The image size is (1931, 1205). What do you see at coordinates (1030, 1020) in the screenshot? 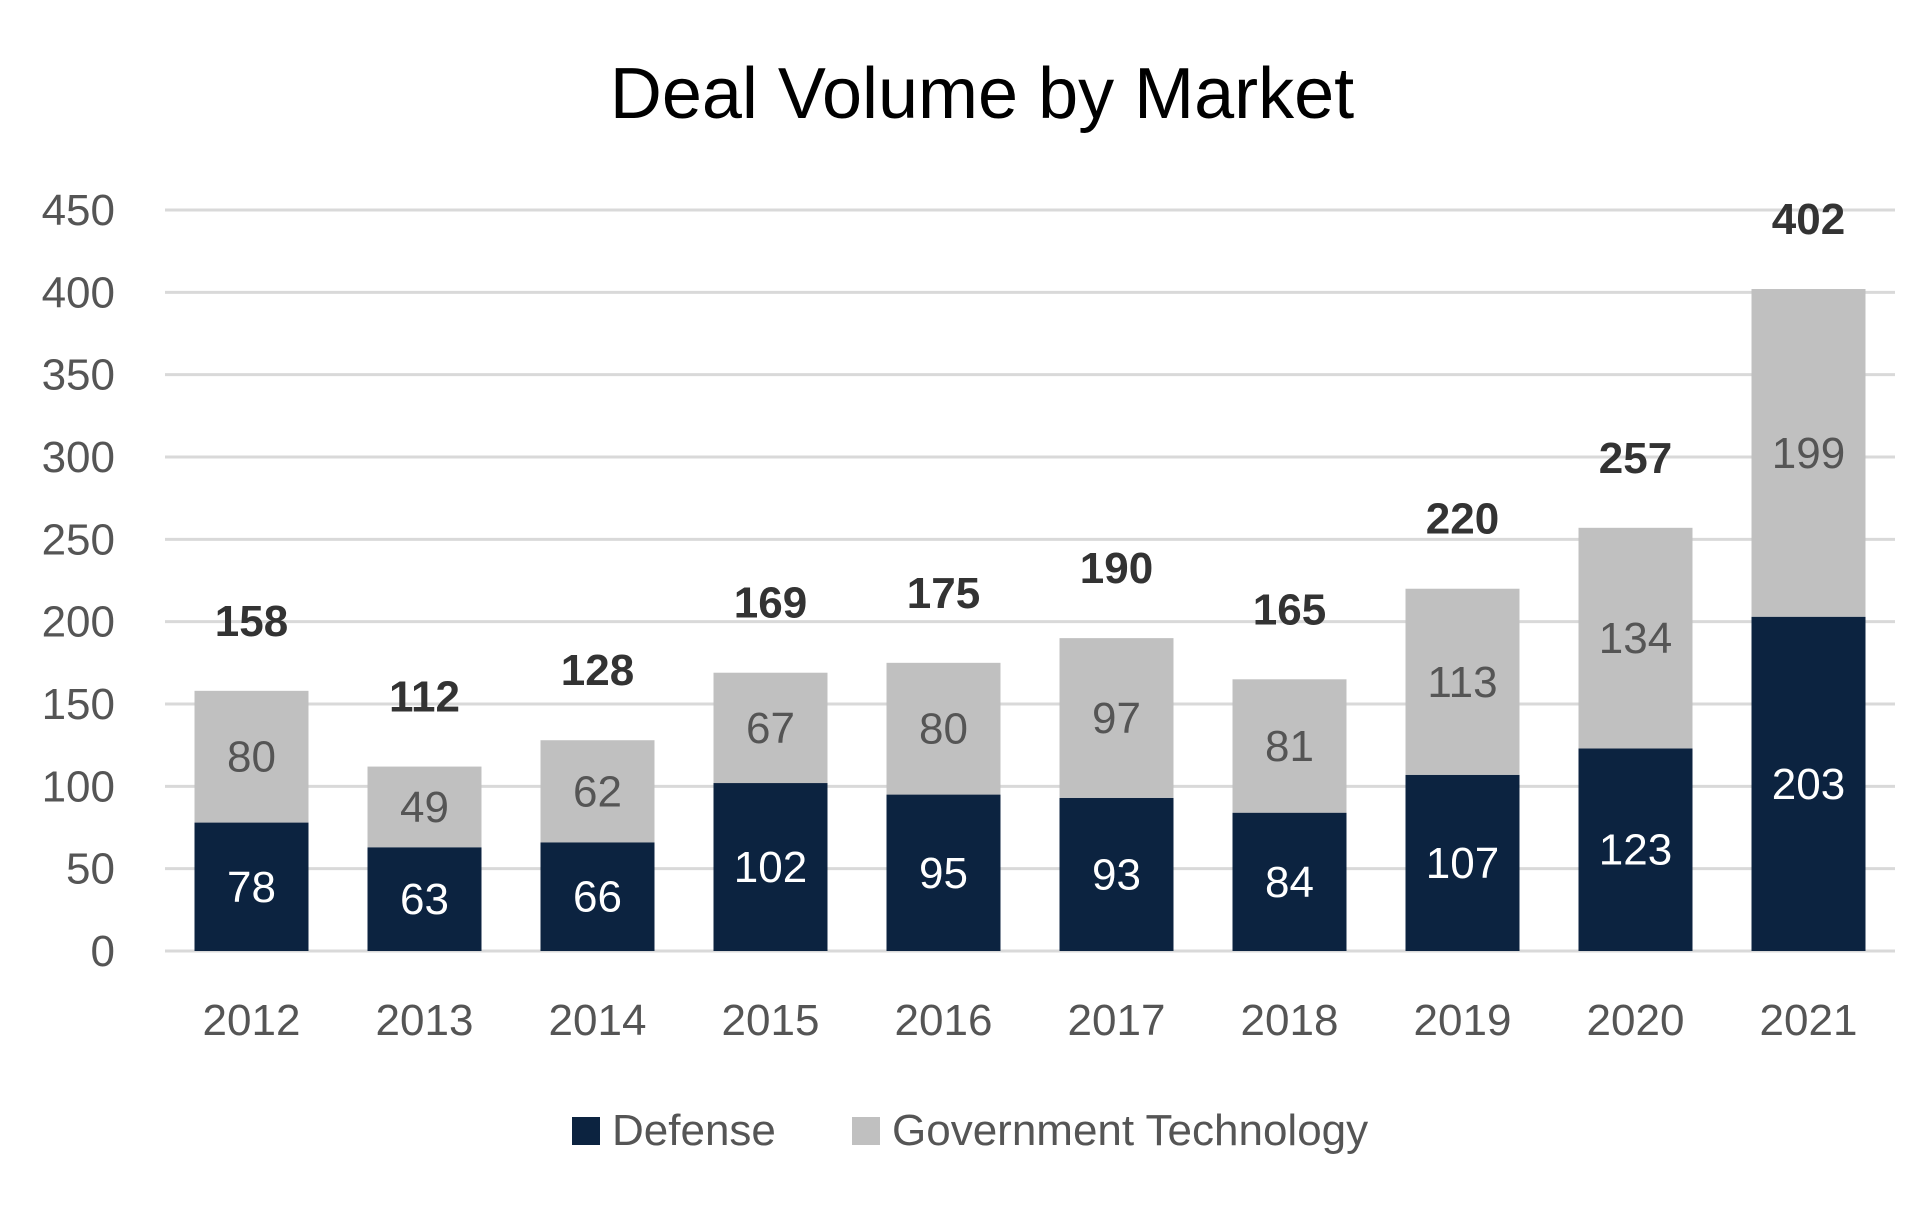
I see `x-axis-tick-labels: 2012 2013 2014 2015 2016 2017 2018 2019 2020 2021` at bounding box center [1030, 1020].